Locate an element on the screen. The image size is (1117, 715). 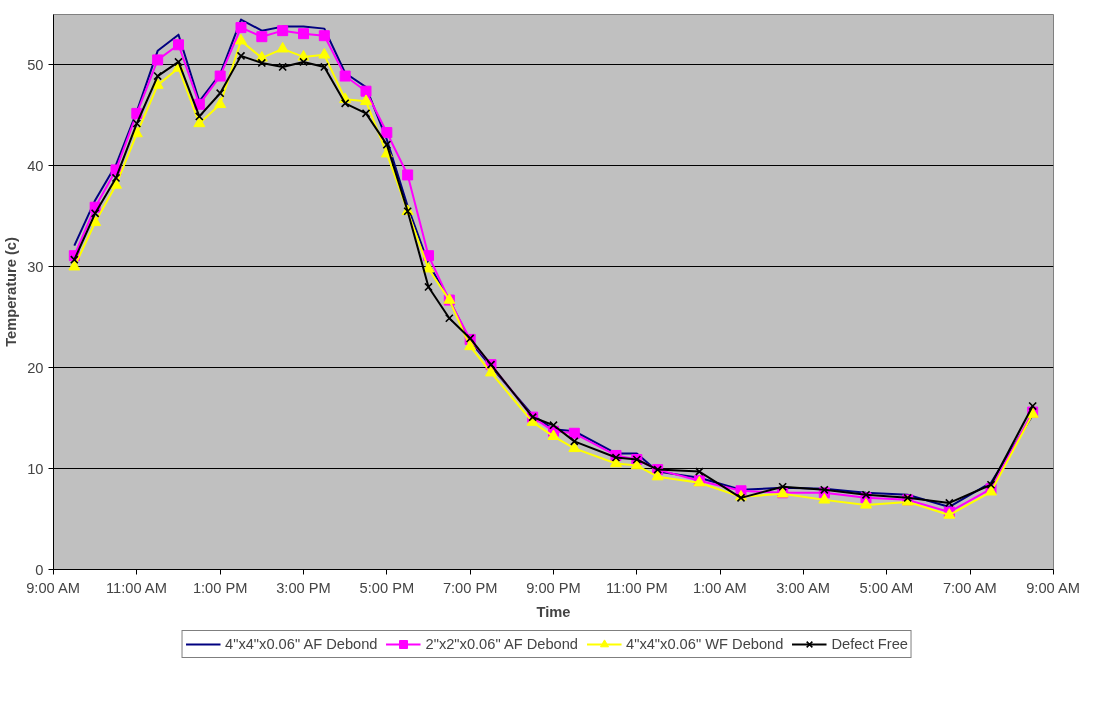
y-tick-label: 40 is located at coordinates (35, 165).